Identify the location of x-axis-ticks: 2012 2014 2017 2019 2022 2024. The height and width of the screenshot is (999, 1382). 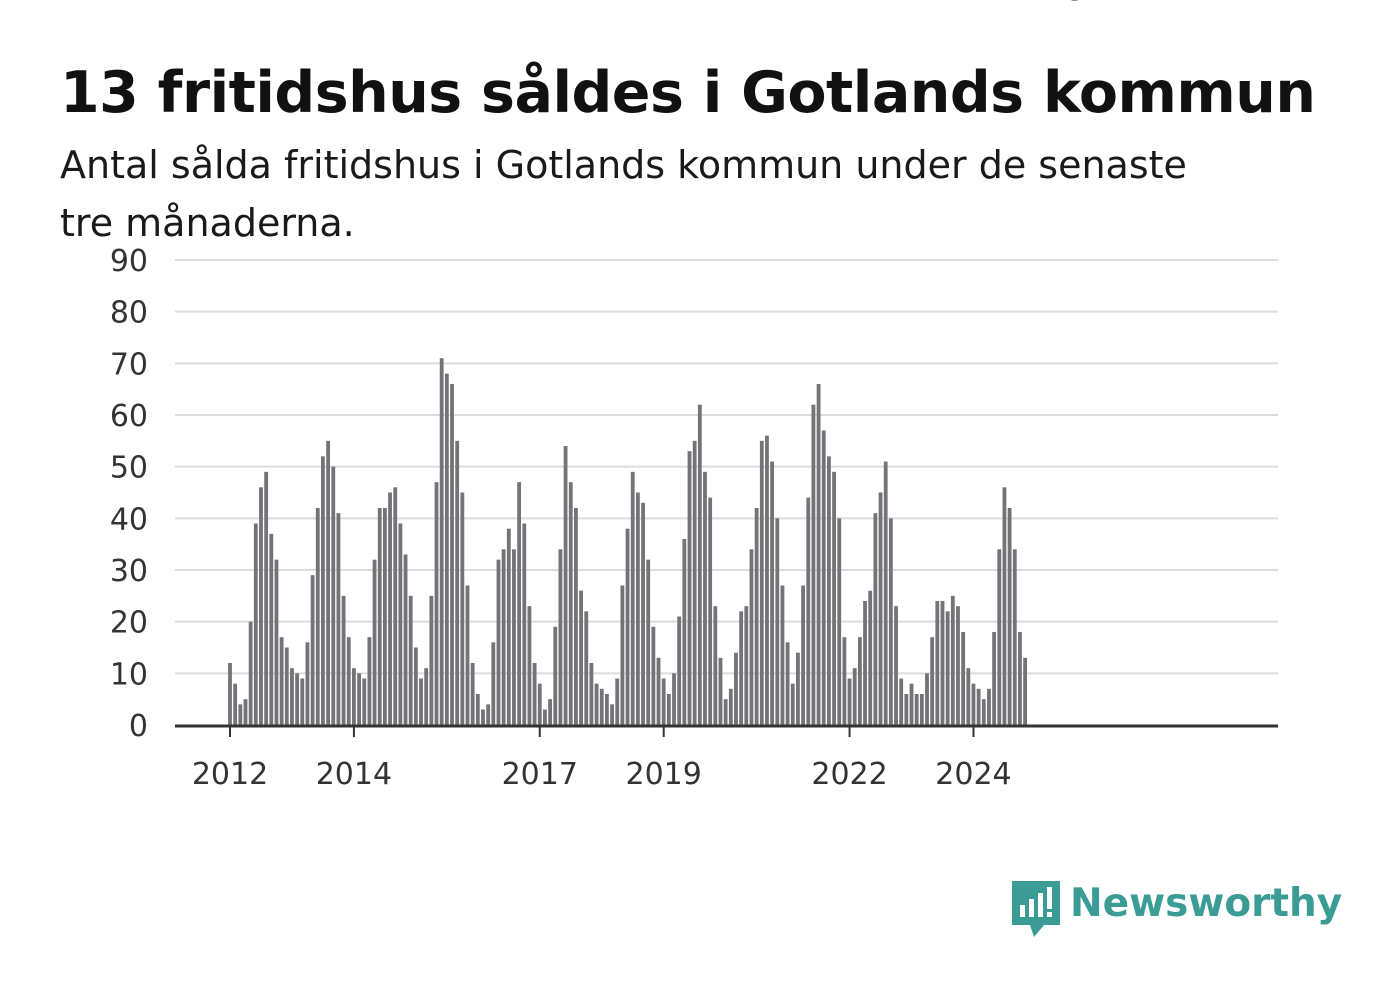
(602, 759).